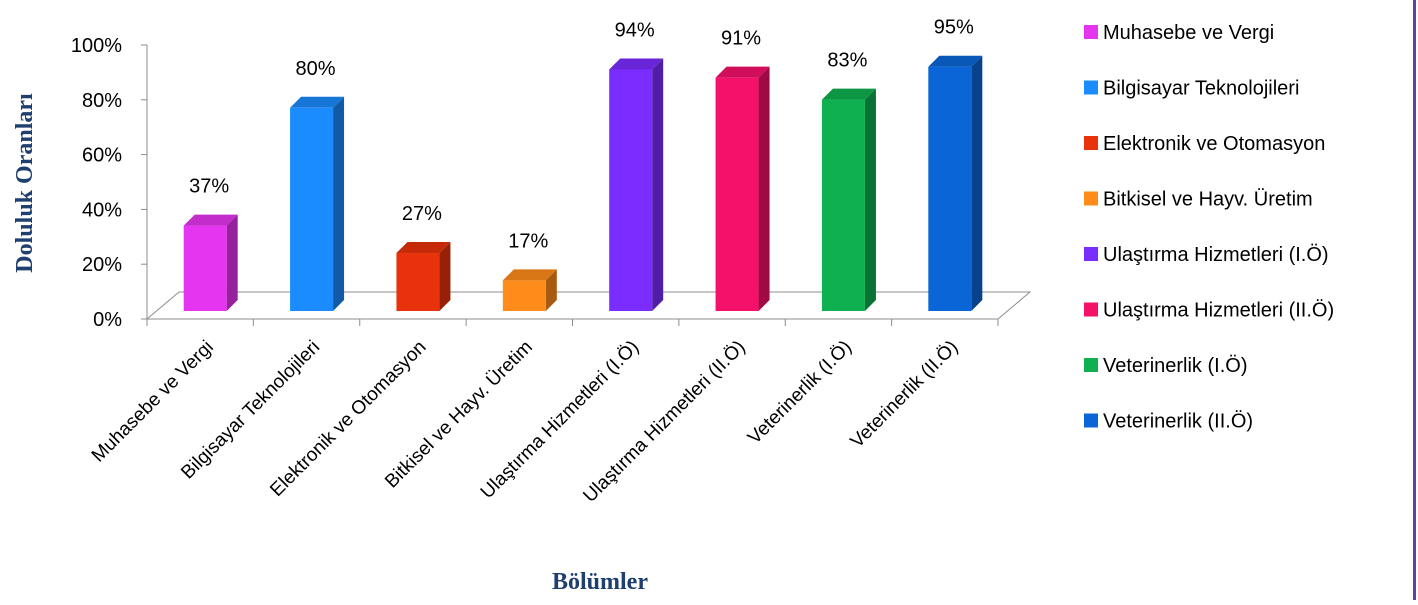 The height and width of the screenshot is (605, 1418). What do you see at coordinates (102, 210) in the screenshot?
I see `y-tick-label: 40%` at bounding box center [102, 210].